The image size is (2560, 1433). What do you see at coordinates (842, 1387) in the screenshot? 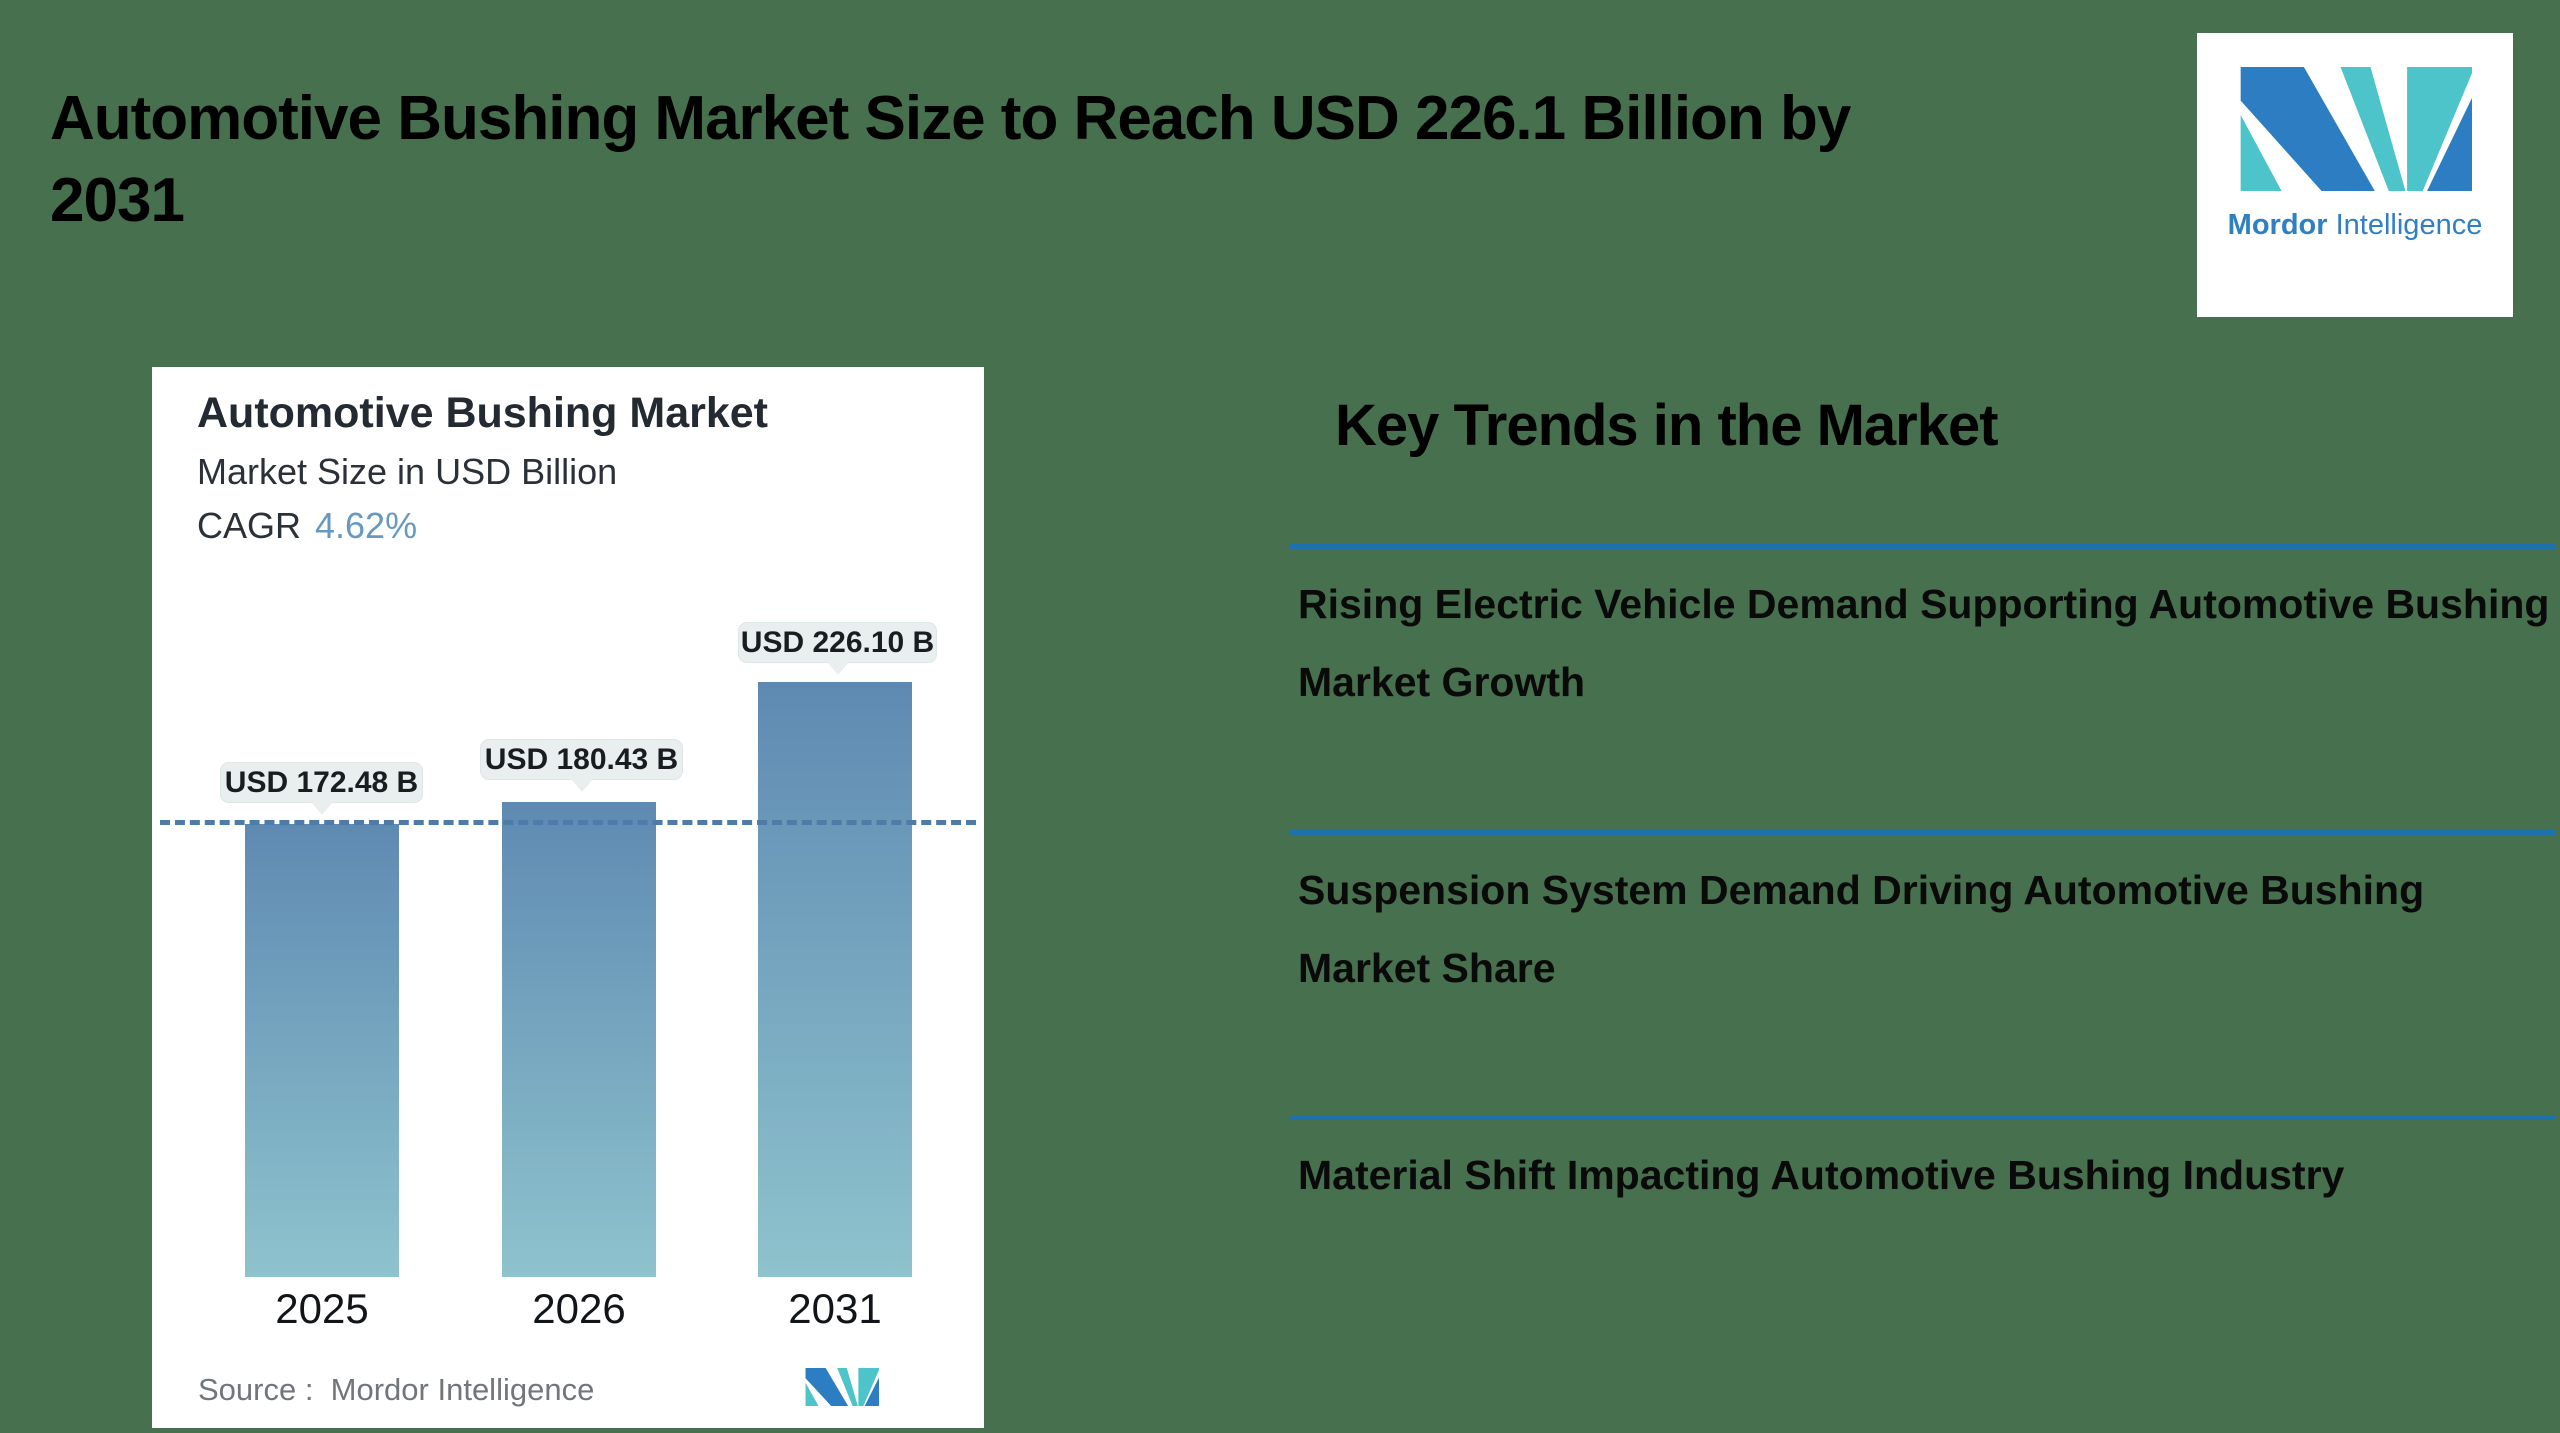
I see `mini-mordor-logo-icon` at bounding box center [842, 1387].